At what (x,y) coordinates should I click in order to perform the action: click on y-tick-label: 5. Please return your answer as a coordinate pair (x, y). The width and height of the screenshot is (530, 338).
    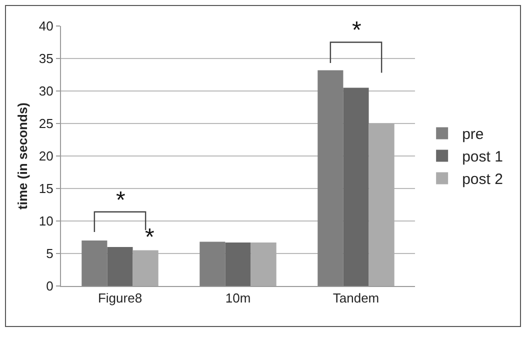
    Looking at the image, I should click on (50, 254).